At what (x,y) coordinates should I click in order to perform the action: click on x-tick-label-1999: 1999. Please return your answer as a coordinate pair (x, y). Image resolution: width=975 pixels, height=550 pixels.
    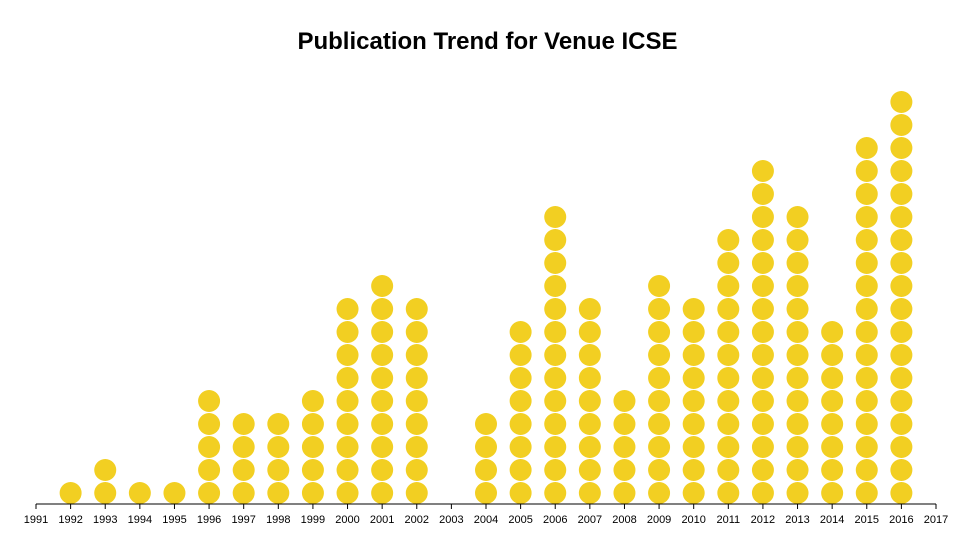
    Looking at the image, I should click on (313, 520).